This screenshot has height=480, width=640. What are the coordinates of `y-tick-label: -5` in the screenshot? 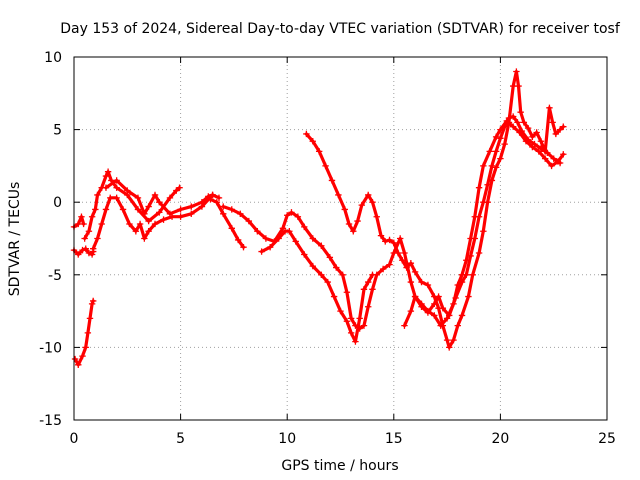 It's located at (55, 276).